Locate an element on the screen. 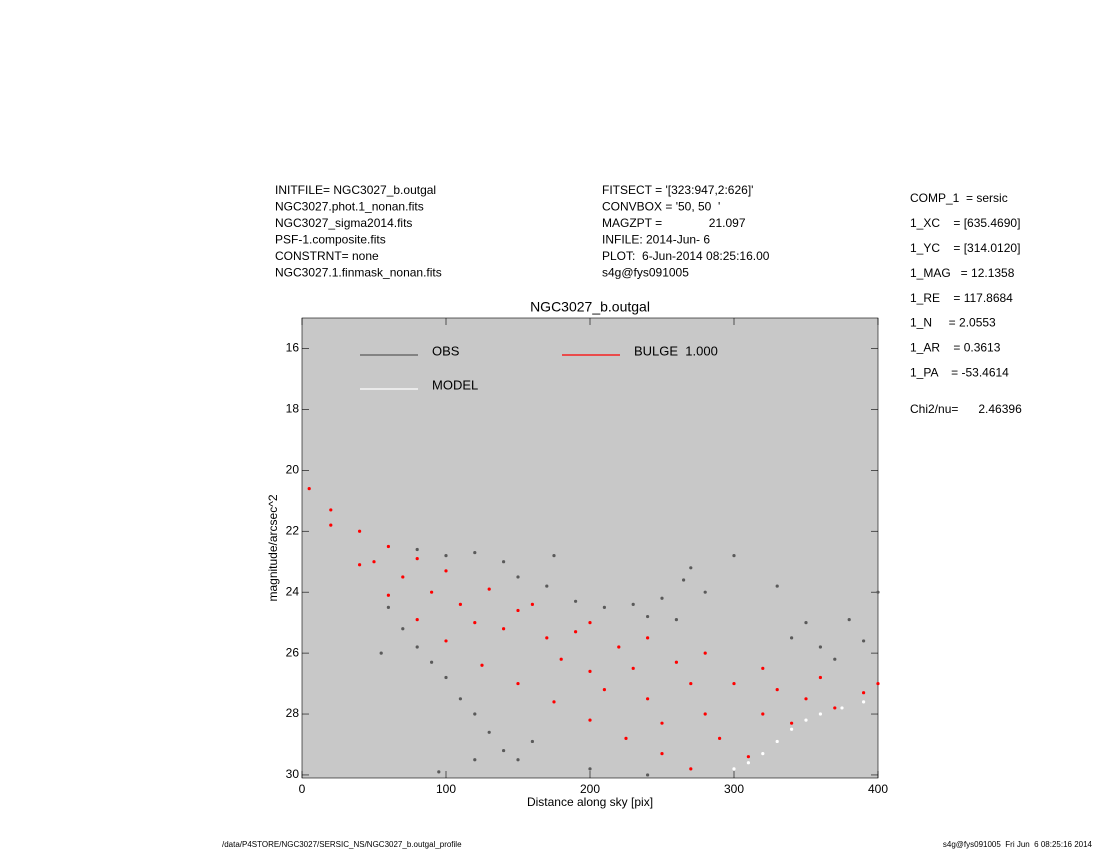  y-tick-label: 24 is located at coordinates (293, 591).